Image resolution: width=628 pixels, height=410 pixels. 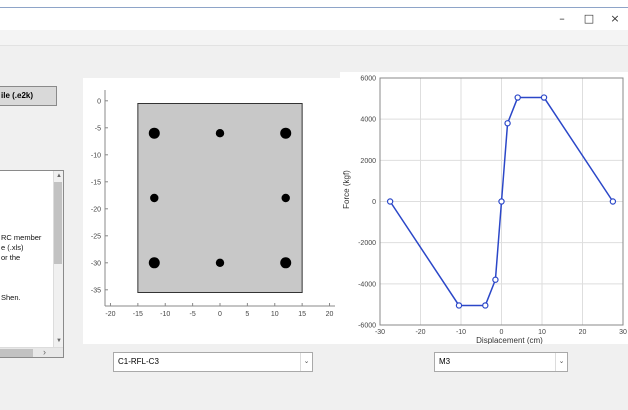 I want to click on titlebar-accent-line, so click(x=314, y=7).